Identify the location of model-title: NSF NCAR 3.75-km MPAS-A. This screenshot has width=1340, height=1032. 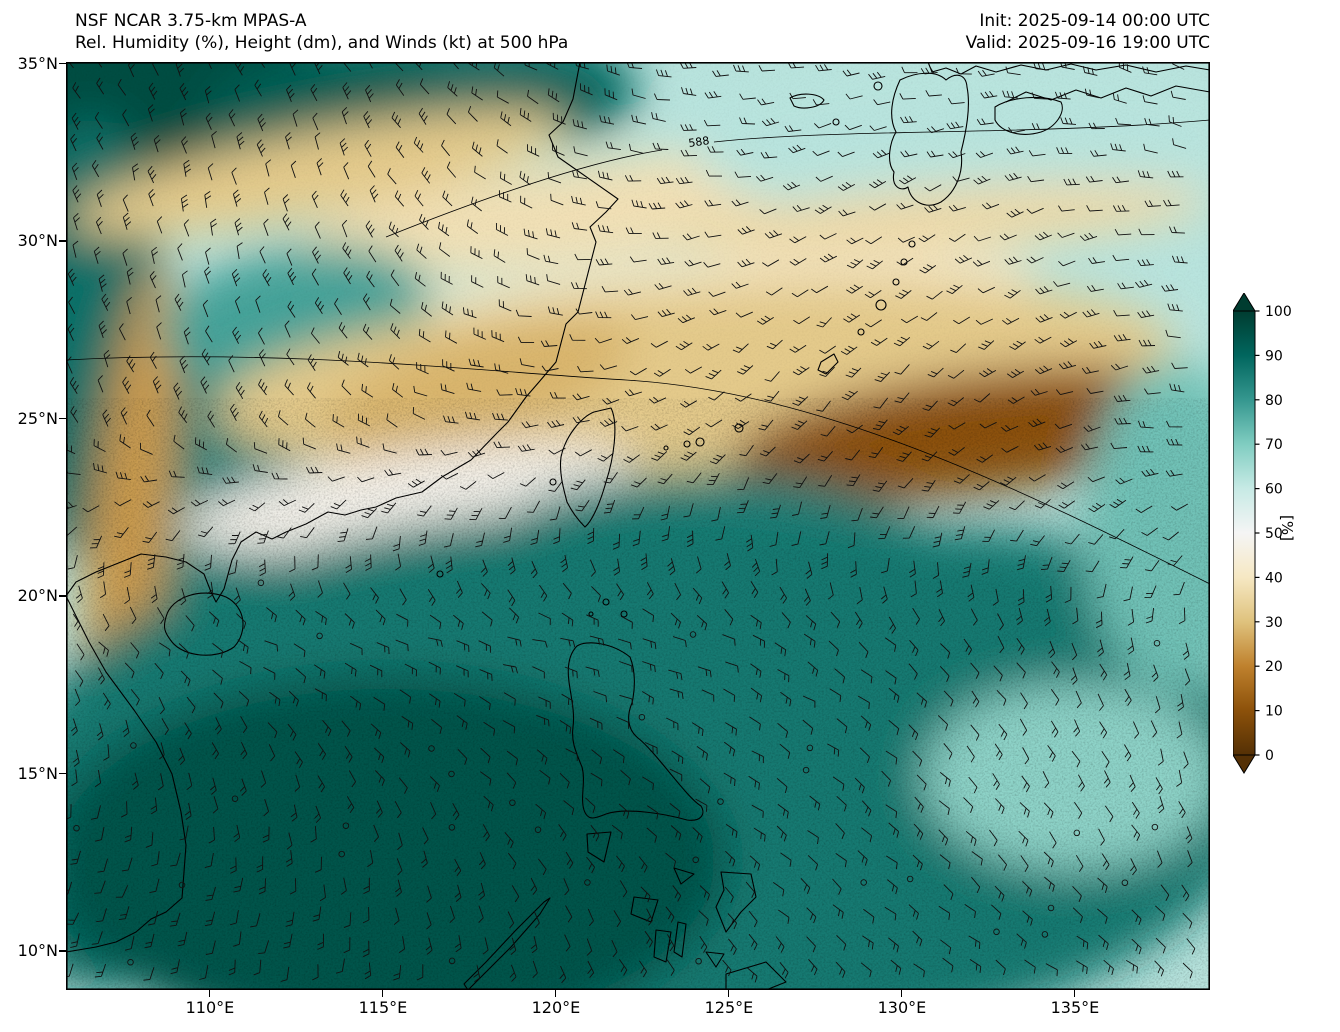
(191, 21).